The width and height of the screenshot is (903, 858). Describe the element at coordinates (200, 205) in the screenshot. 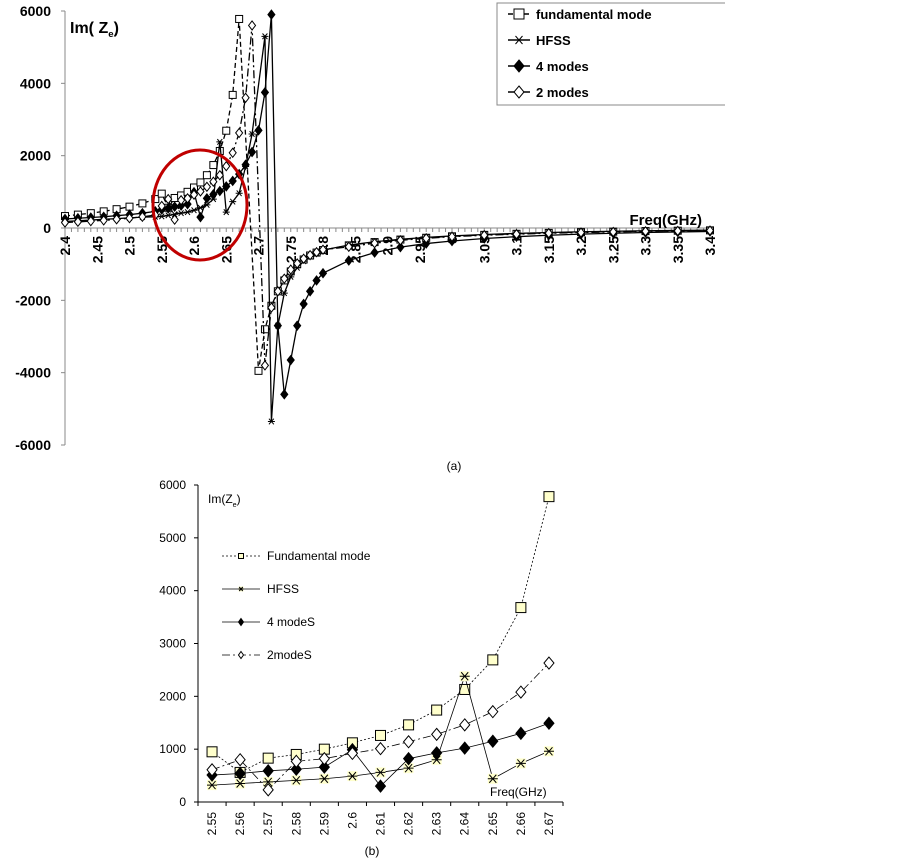

I see `highlight-ellipse` at that location.